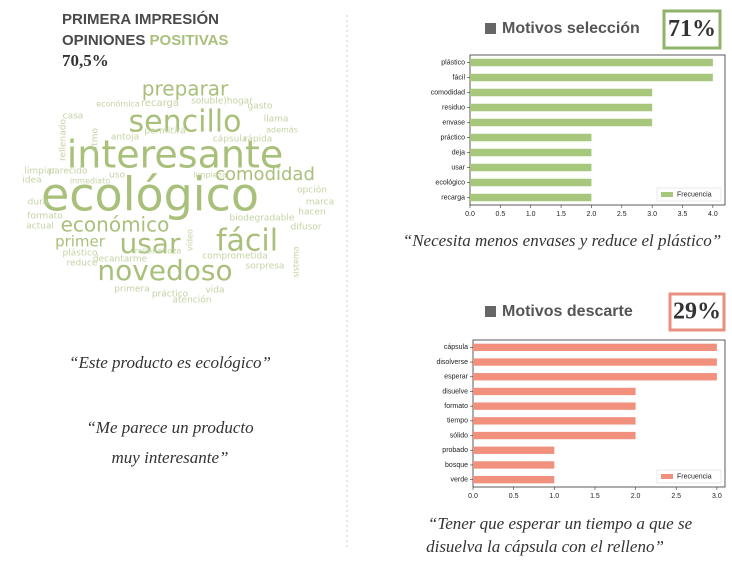  What do you see at coordinates (455, 391) in the screenshot?
I see `y-tick-label: disuelve` at bounding box center [455, 391].